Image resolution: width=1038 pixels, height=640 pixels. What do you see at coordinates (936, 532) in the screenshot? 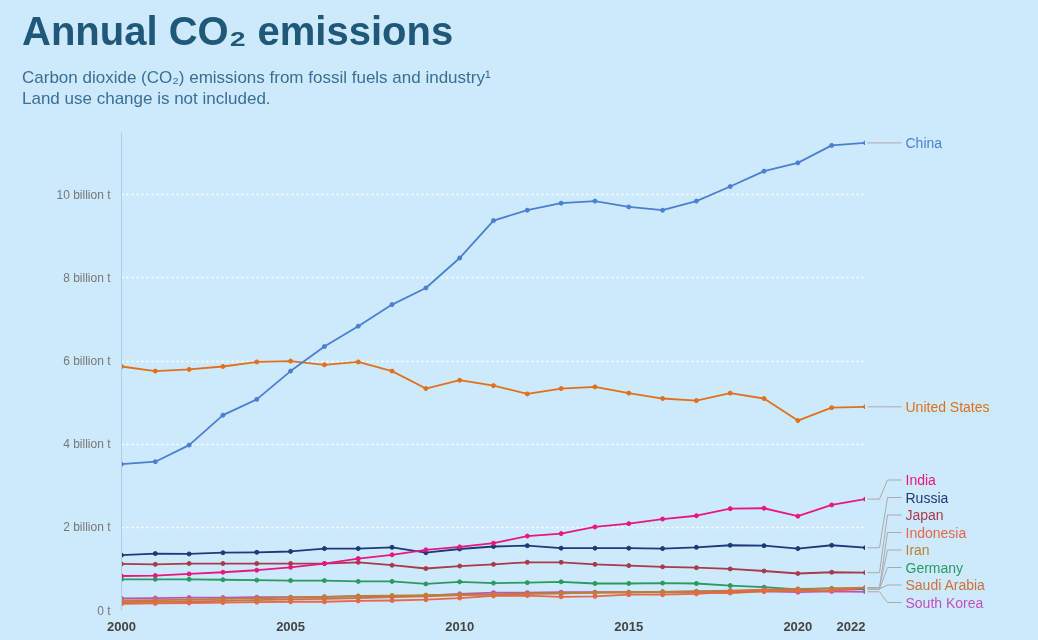
I see `text: Indonesia` at bounding box center [936, 532].